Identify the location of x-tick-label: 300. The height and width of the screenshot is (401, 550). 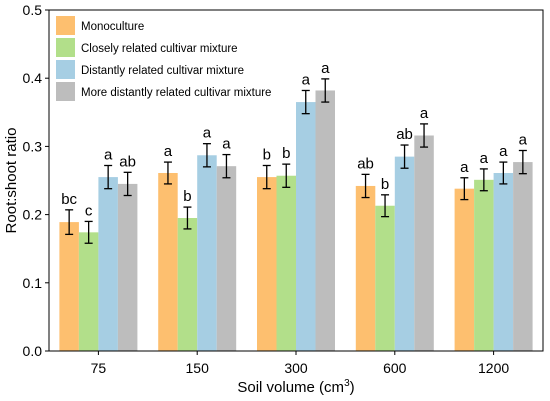
(296, 368).